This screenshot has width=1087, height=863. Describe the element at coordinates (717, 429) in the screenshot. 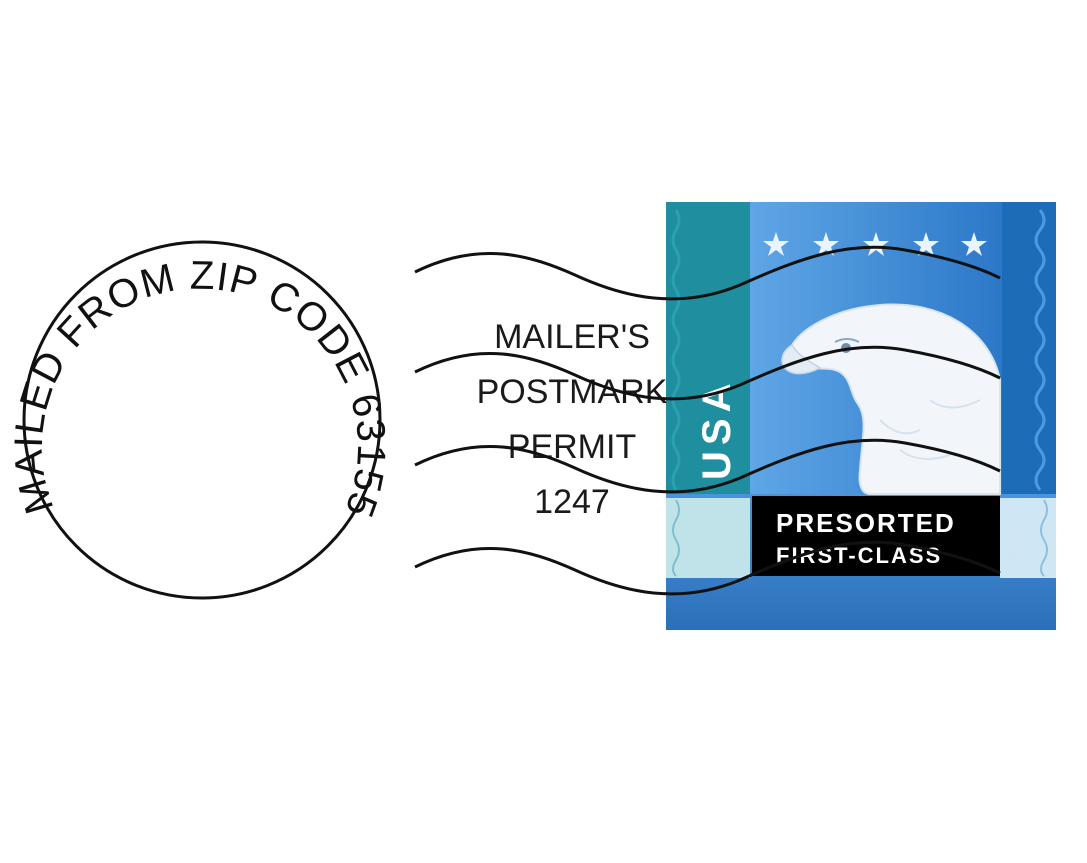

I see `stamp-country-text: USA` at that location.